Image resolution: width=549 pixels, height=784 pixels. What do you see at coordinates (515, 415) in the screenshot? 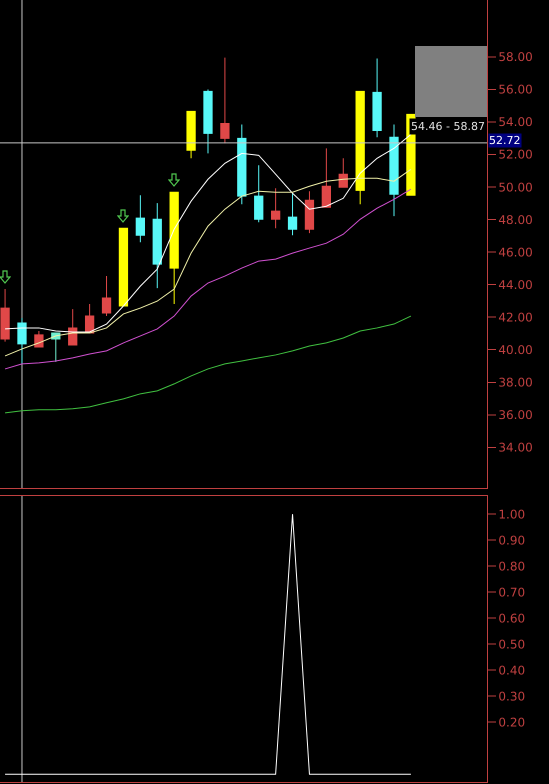
I see `y-tick-label: 36.00` at bounding box center [515, 415].